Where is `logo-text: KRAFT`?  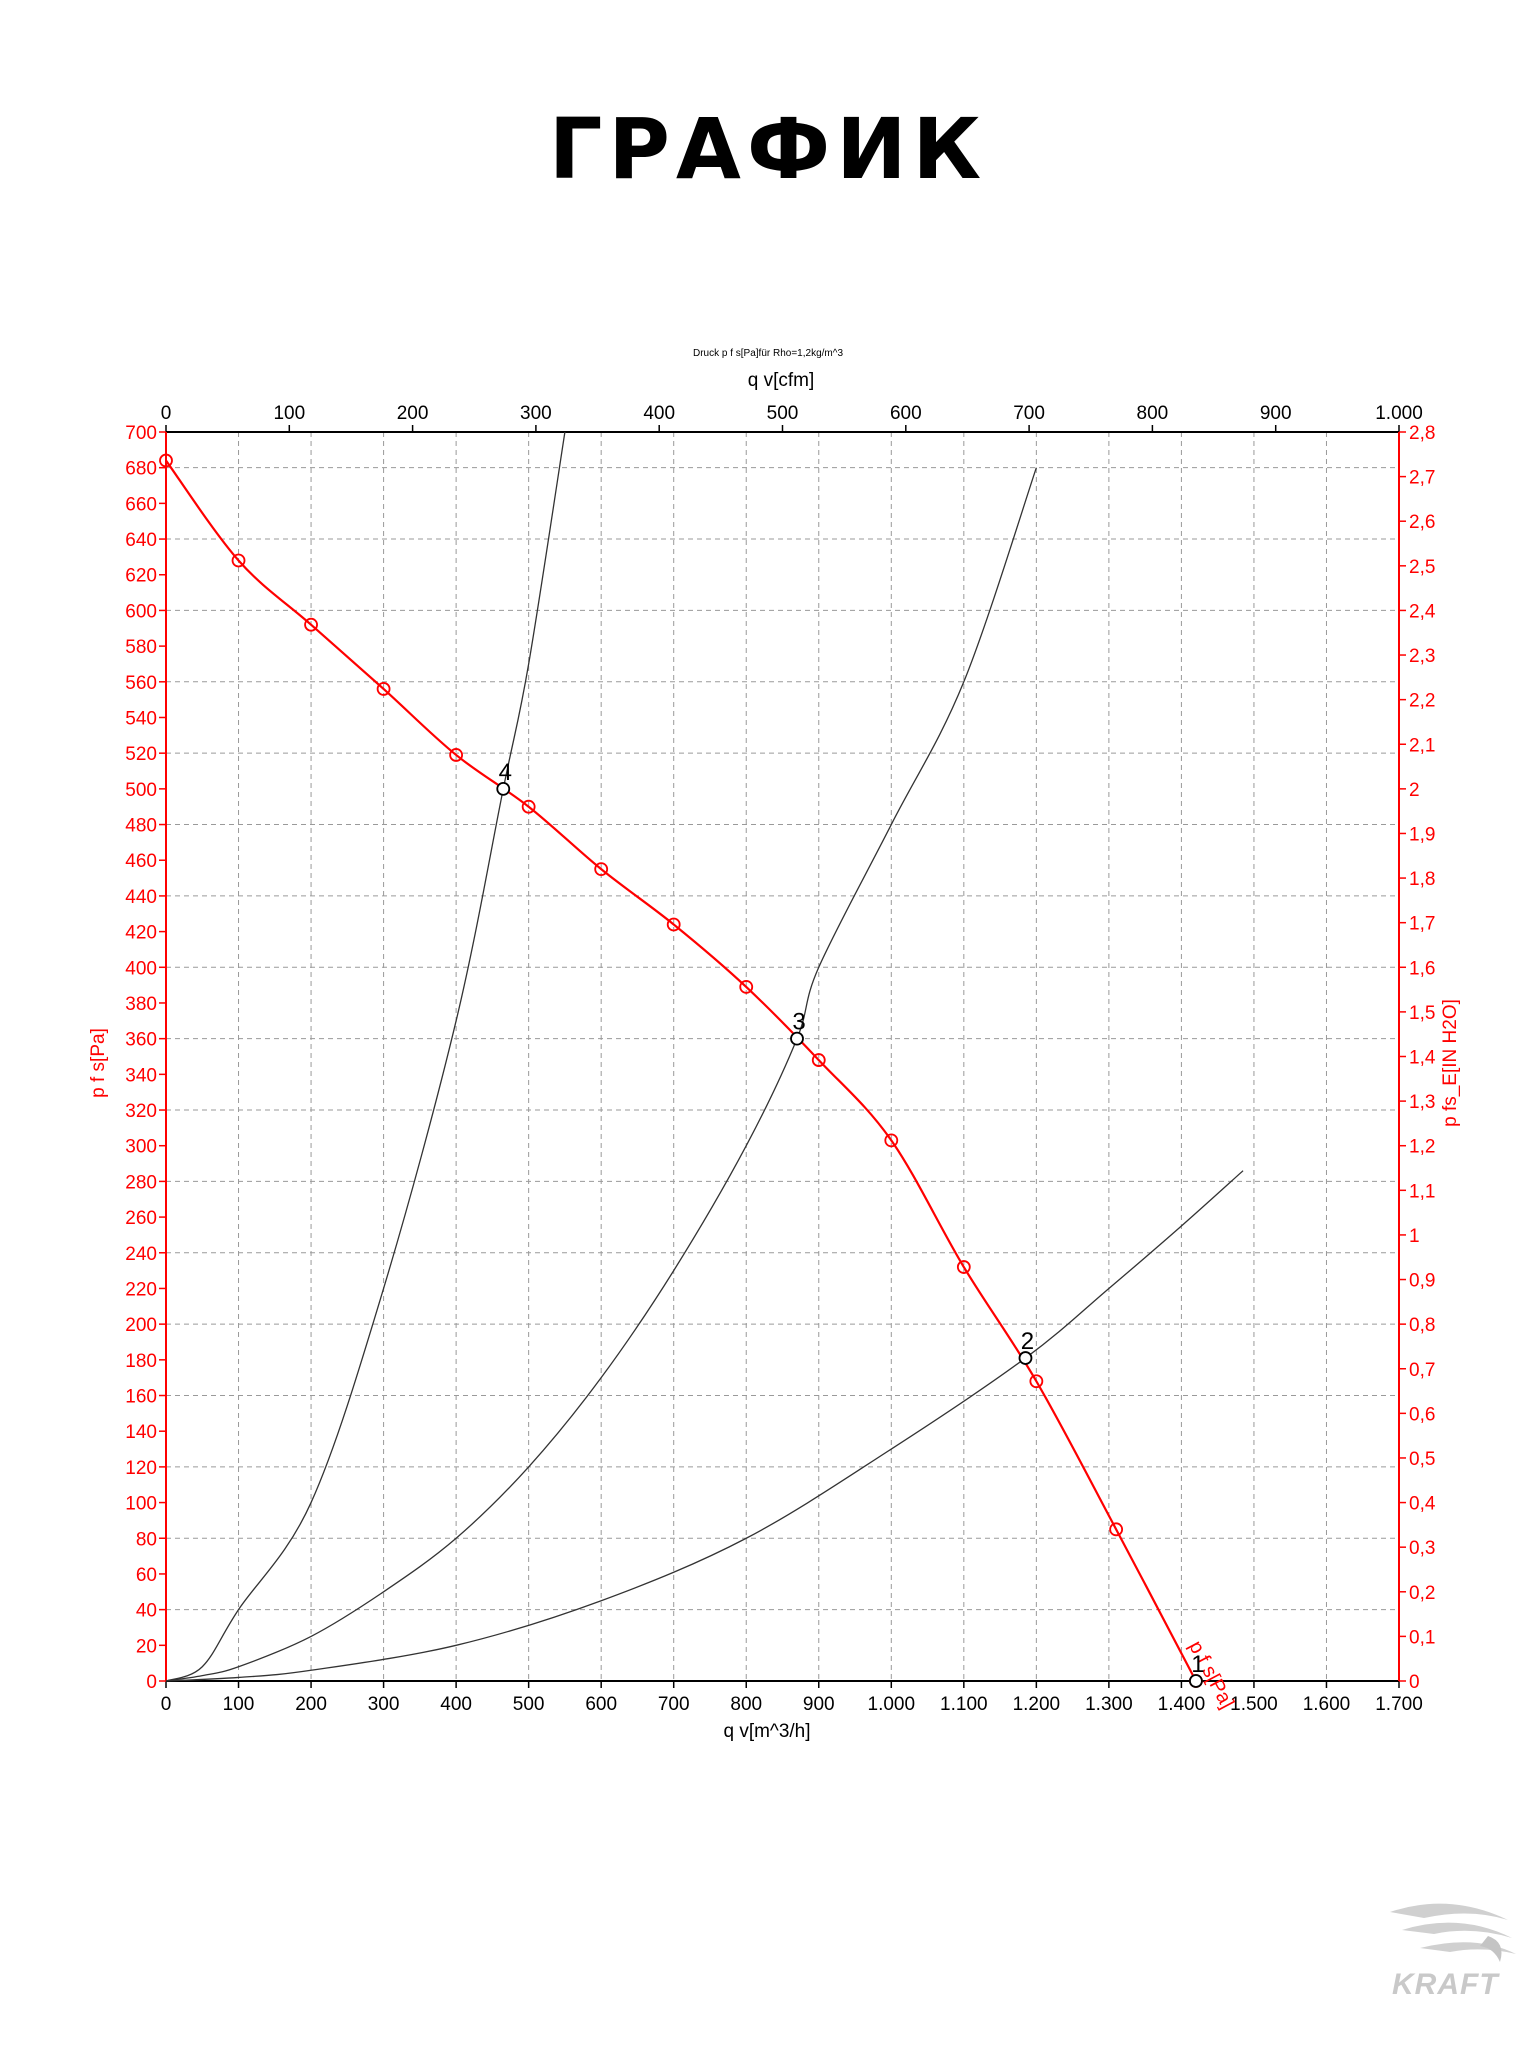 logo-text: KRAFT is located at coordinates (1445, 1984).